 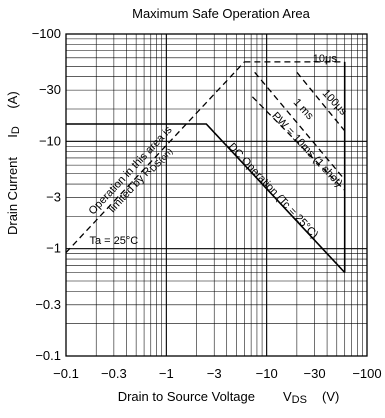 I want to click on y-tick-label: −30, so click(x=50, y=89).